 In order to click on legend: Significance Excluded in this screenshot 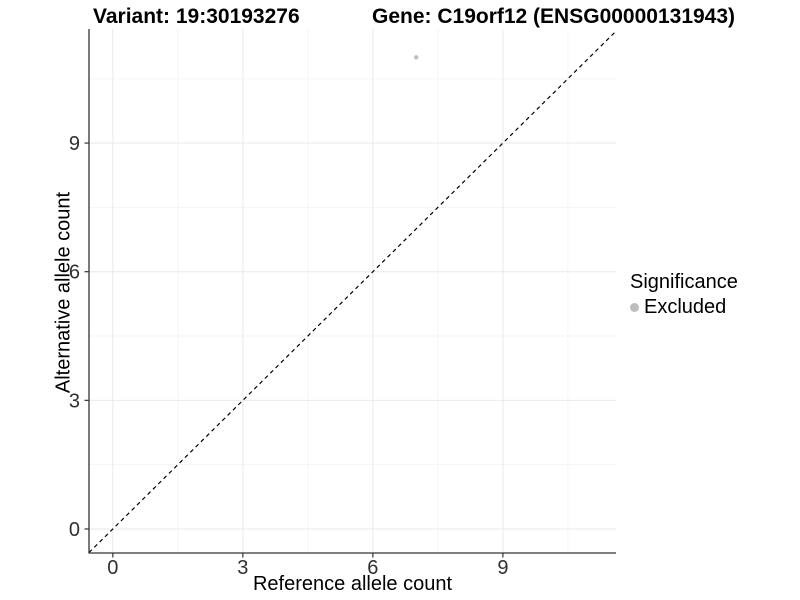, I will do `click(684, 295)`.